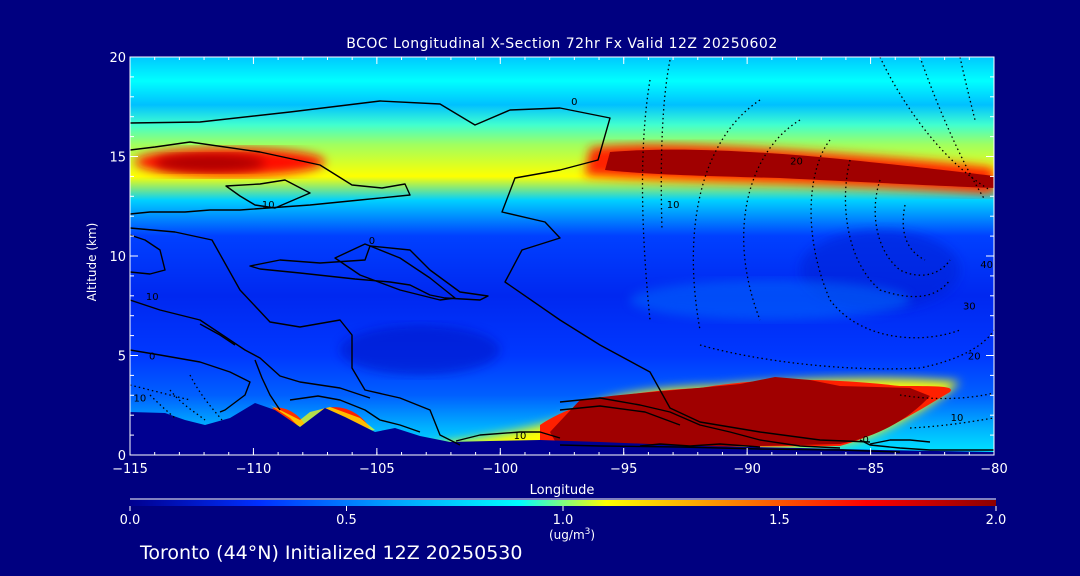 This screenshot has height=576, width=1080. I want to click on x-tick-label: −85, so click(870, 469).